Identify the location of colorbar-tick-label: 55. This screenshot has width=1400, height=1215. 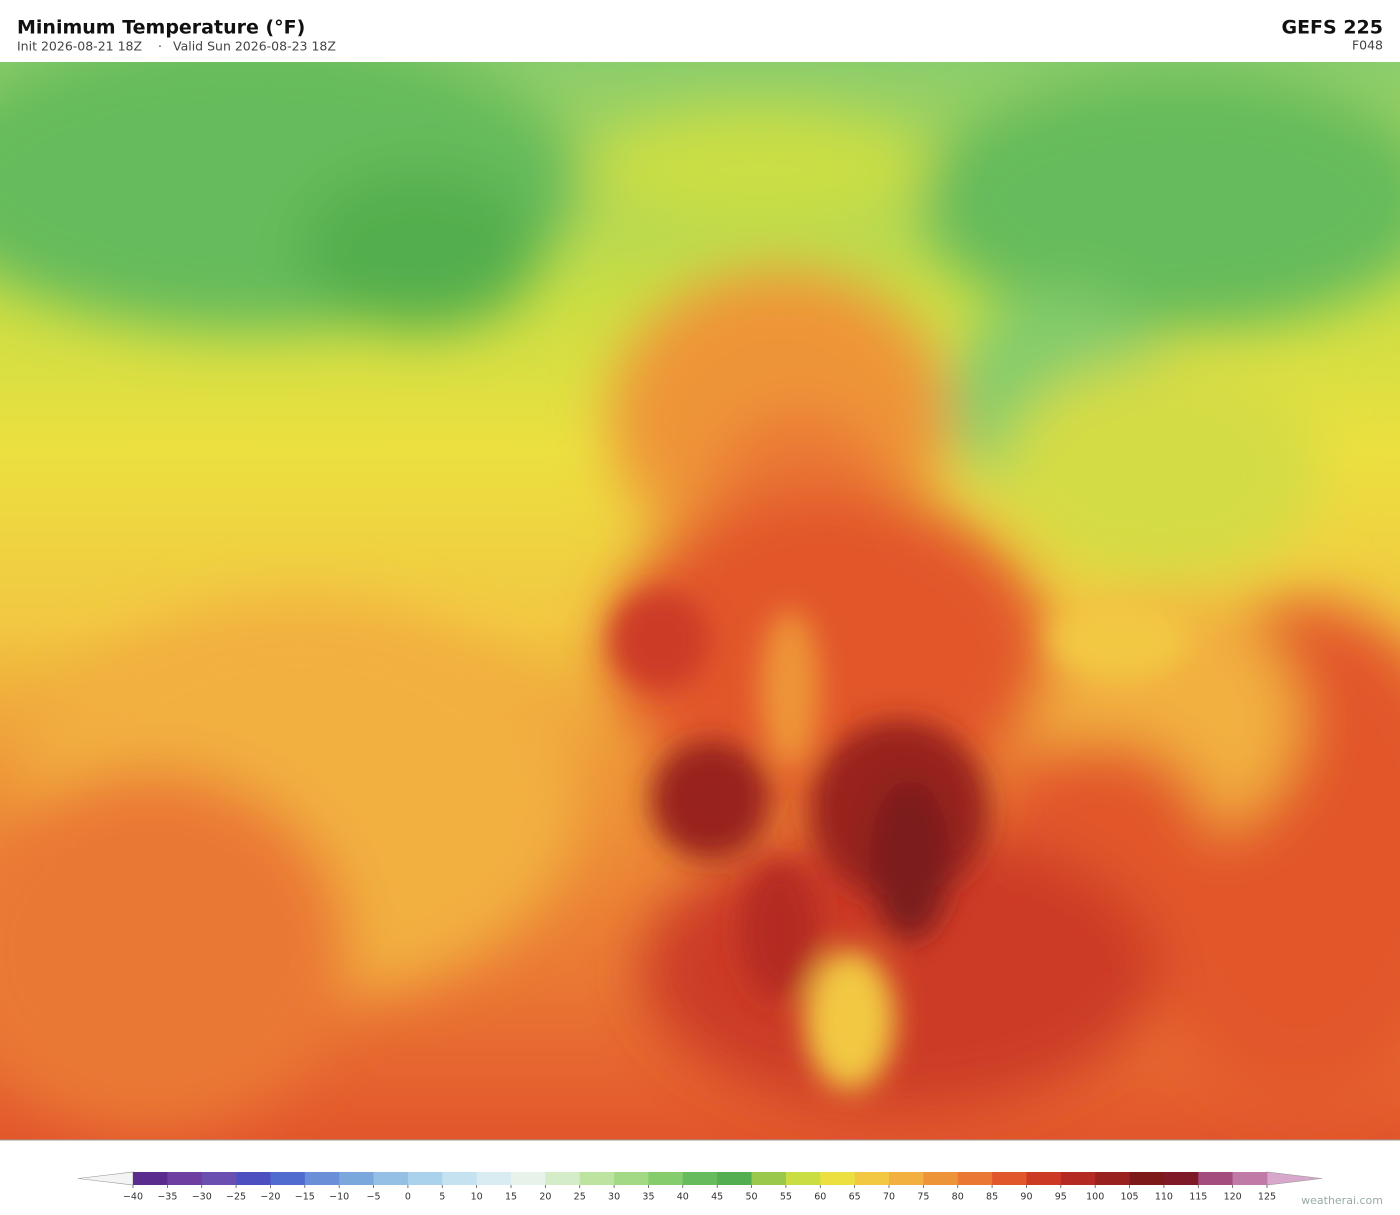
(786, 1197).